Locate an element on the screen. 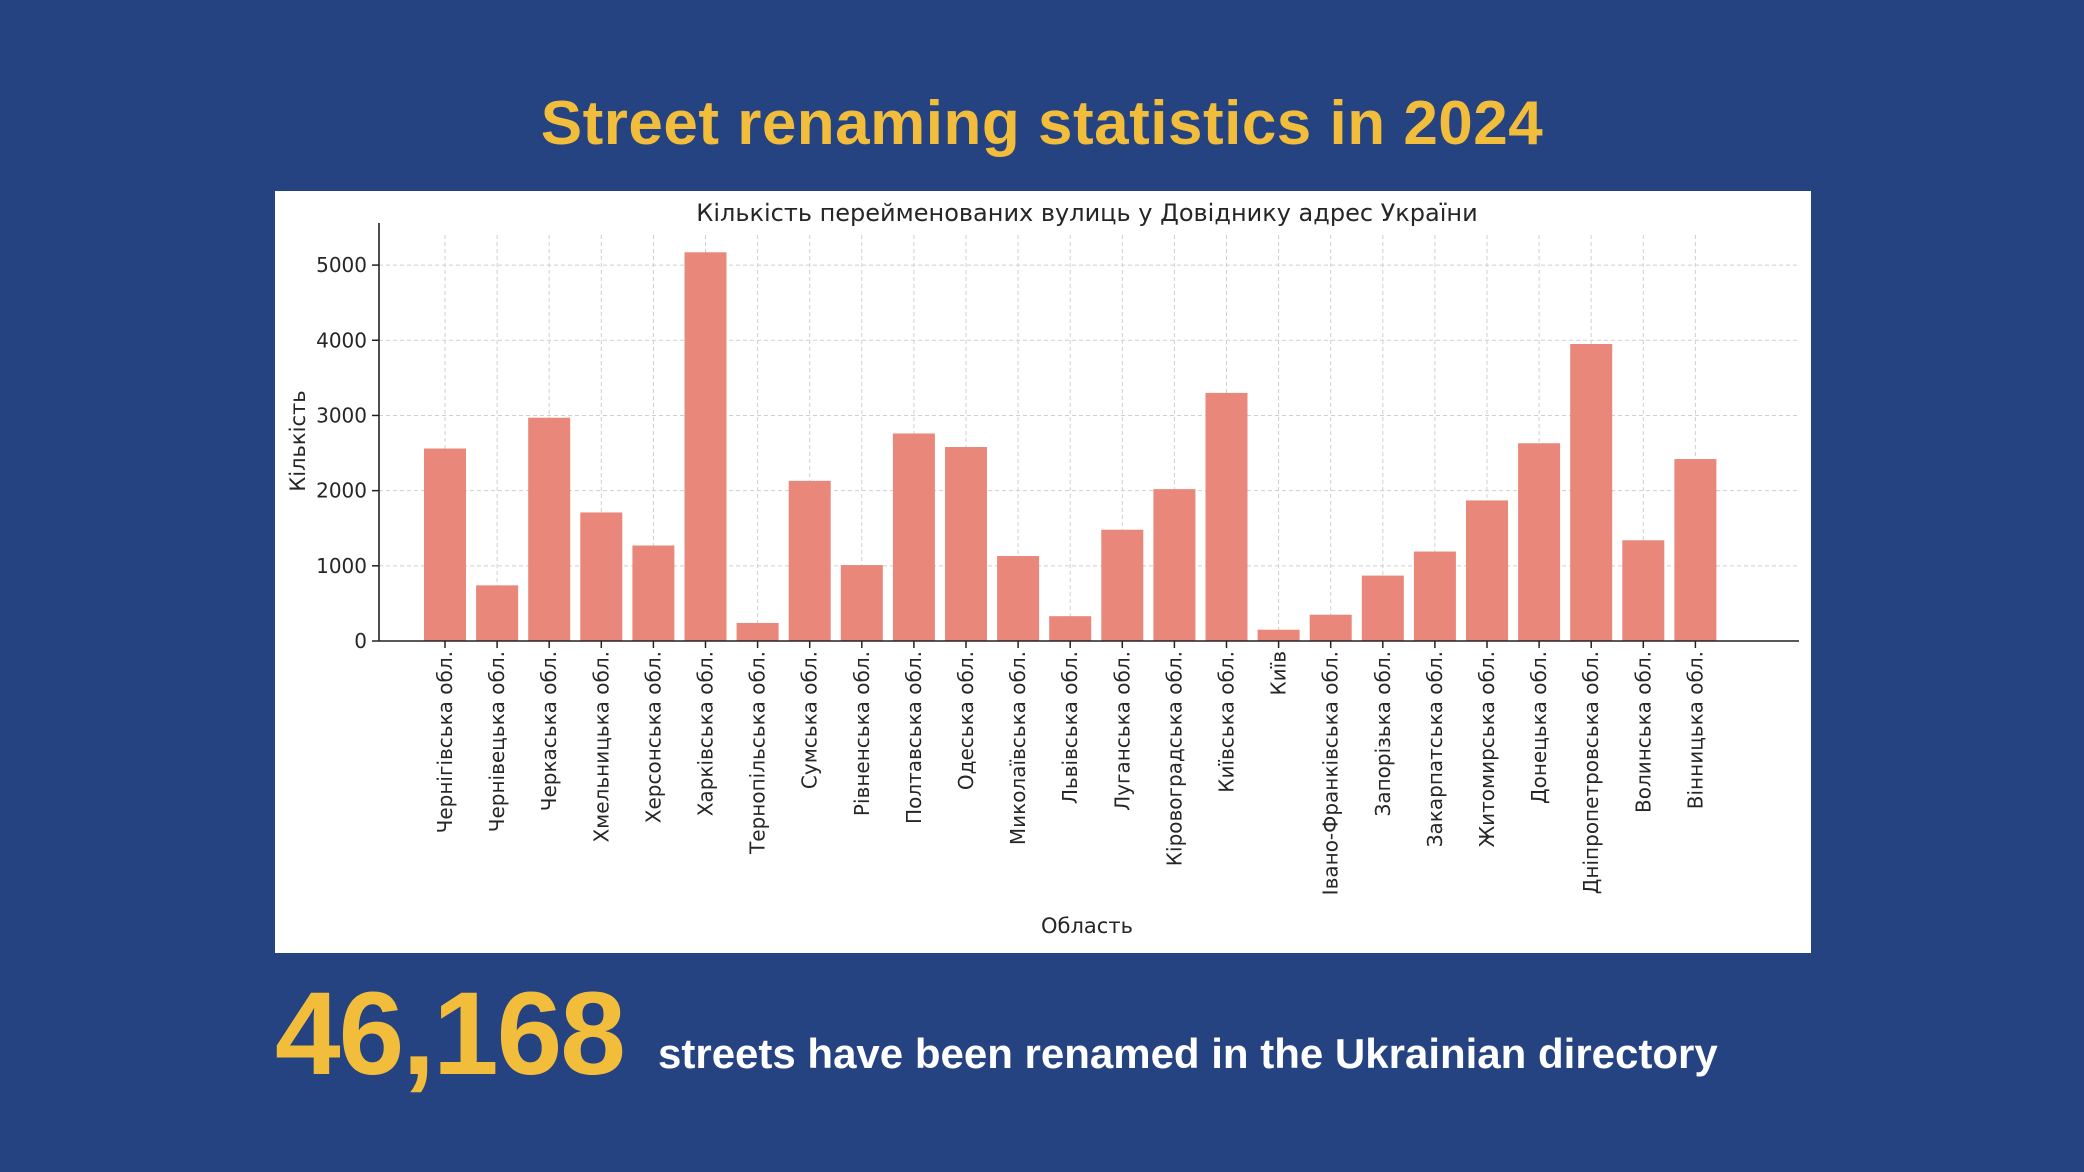 The height and width of the screenshot is (1172, 2084). x-tick-label: Черкаська обл. is located at coordinates (549, 731).